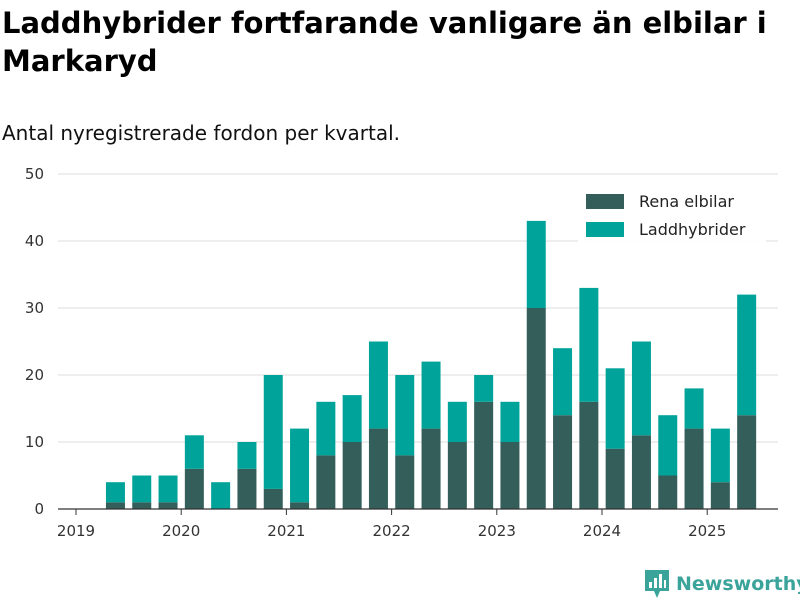 Image resolution: width=800 pixels, height=600 pixels. I want to click on y-tick-label: 30, so click(34, 308).